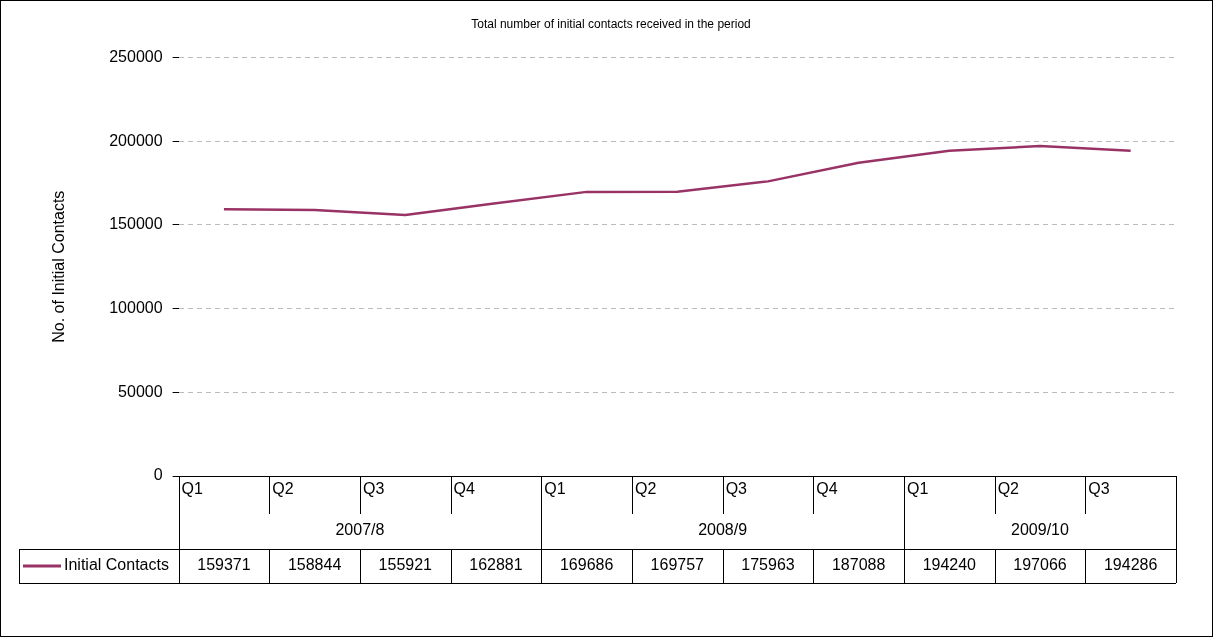 Image resolution: width=1213 pixels, height=637 pixels. I want to click on text: 2008/9, so click(723, 530).